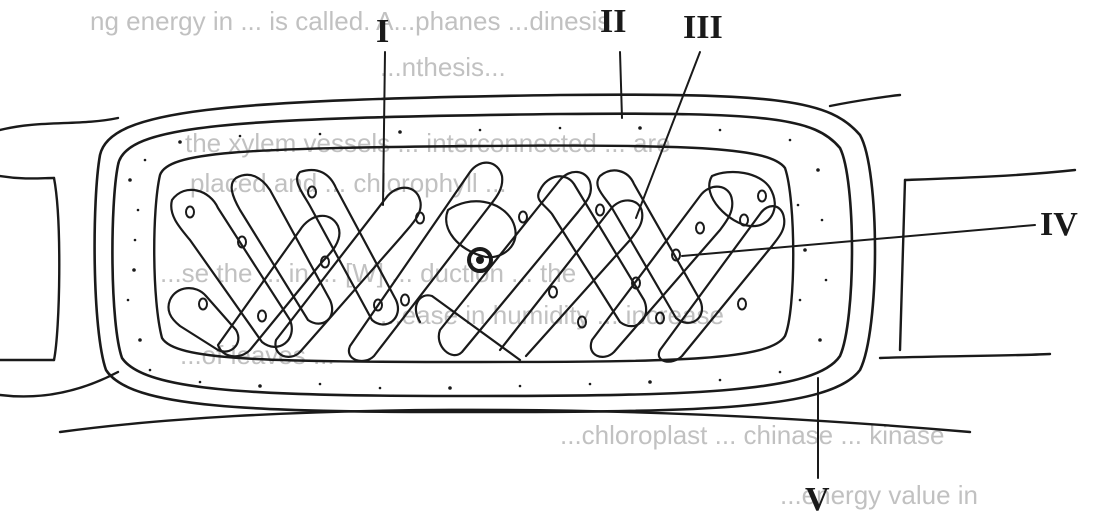  I want to click on pyrenoids, so click(476, 257).